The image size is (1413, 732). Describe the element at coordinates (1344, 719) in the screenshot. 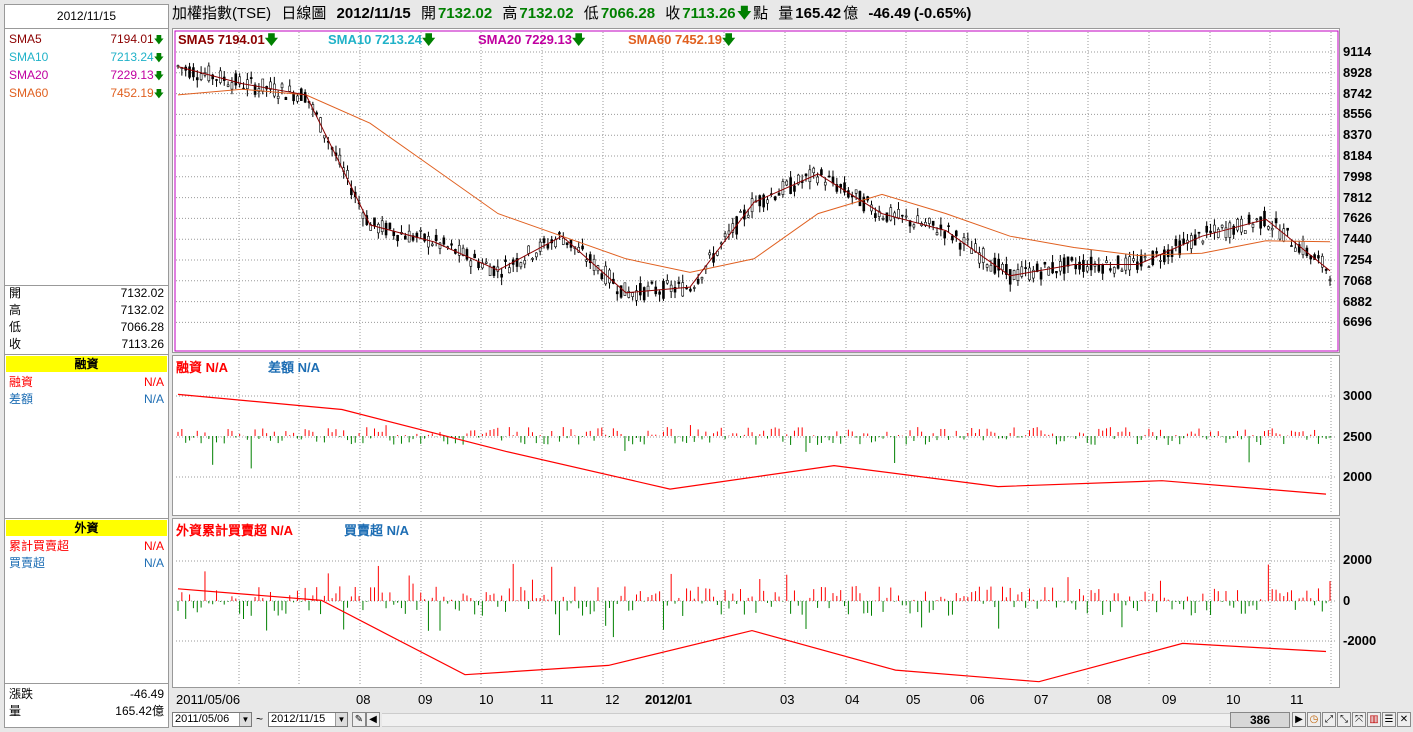

I see `zoom-out-icon: ⤡` at that location.